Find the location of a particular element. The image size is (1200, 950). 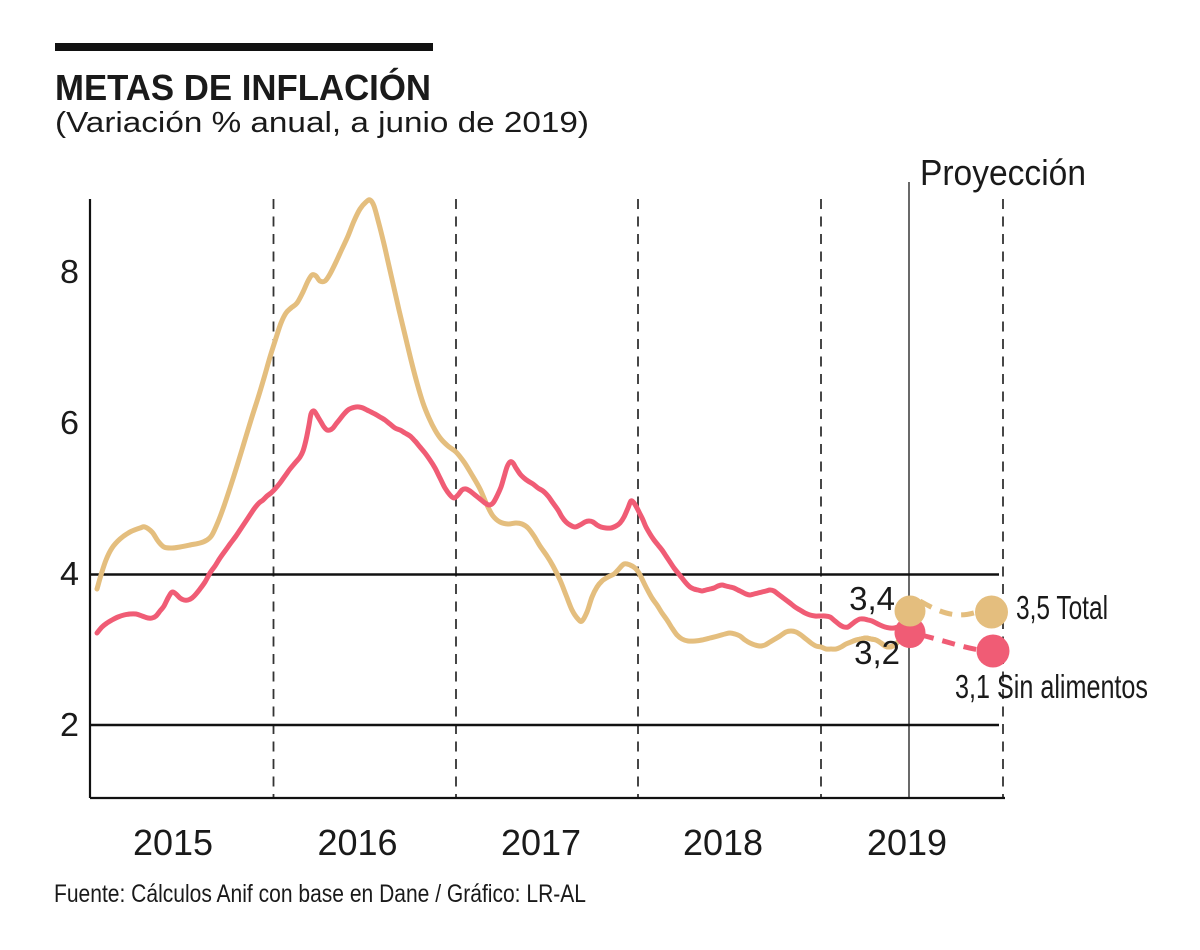

svg-text: 3,4 is located at coordinates (872, 598).